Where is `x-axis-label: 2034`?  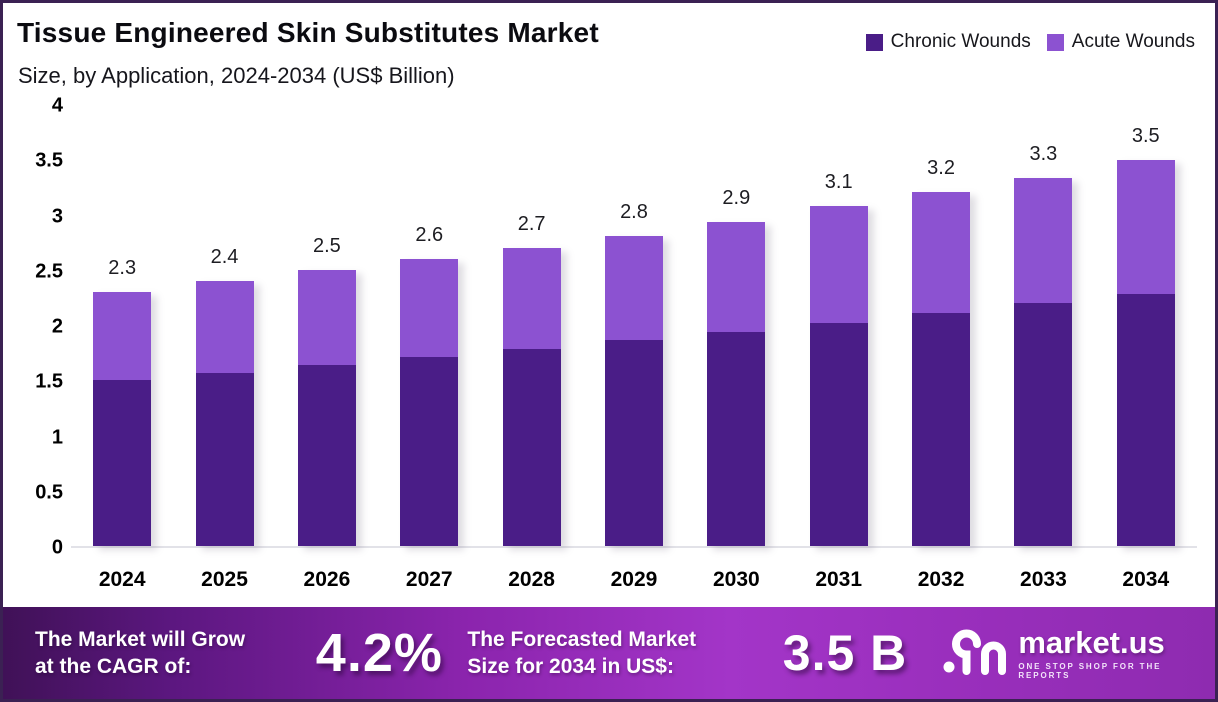
x-axis-label: 2034 is located at coordinates (1146, 579).